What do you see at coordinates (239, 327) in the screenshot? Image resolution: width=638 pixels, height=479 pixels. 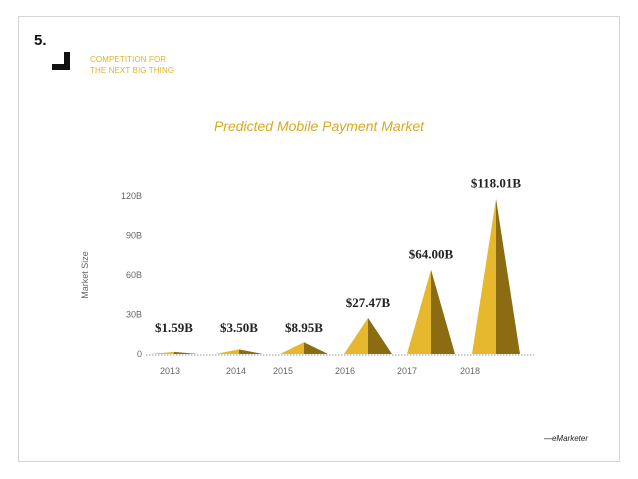 I see `data-label: $3.50B` at bounding box center [239, 327].